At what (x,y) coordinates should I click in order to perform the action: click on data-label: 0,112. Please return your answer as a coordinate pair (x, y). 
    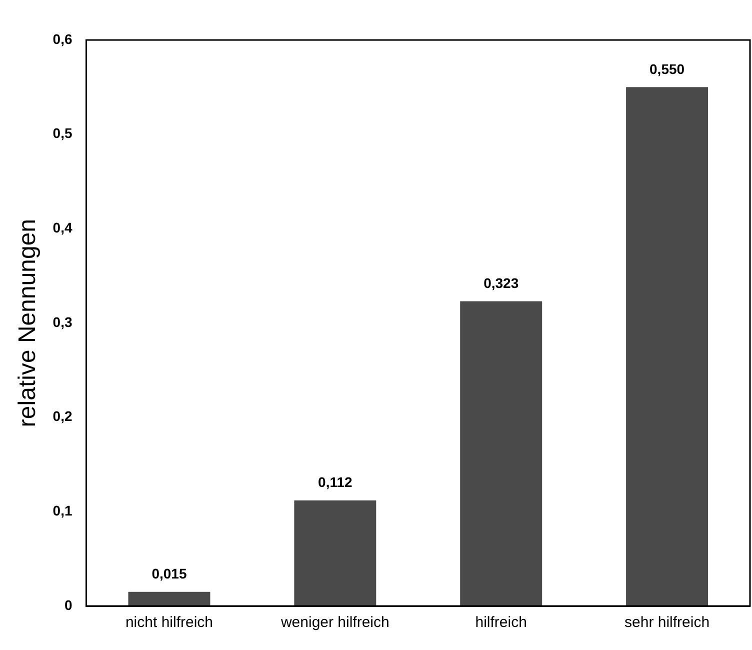
    Looking at the image, I should click on (335, 482).